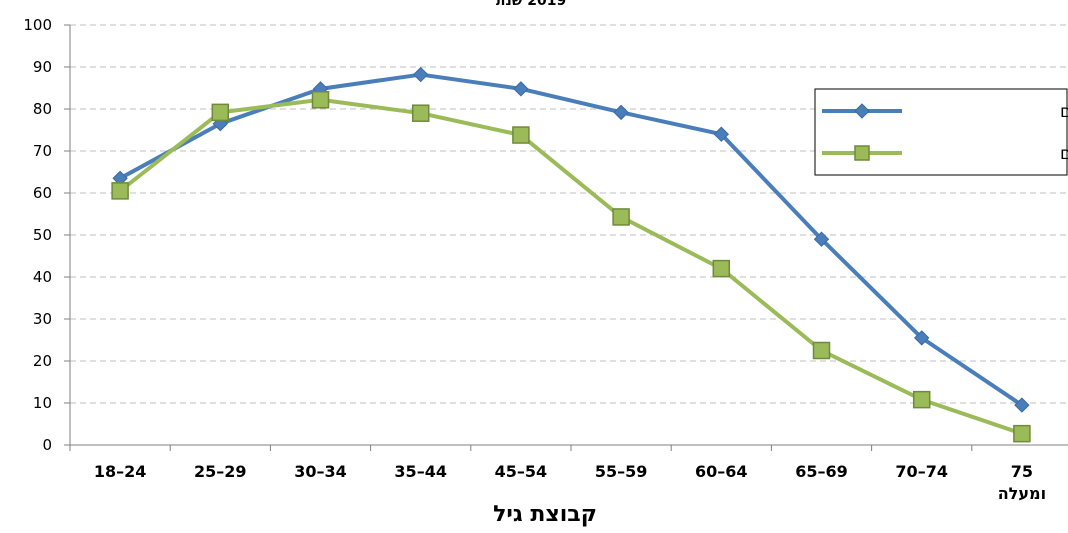 This screenshot has width=1068, height=533. What do you see at coordinates (545, 514) in the screenshot?
I see `x-axis-title: קבוצת גיל` at bounding box center [545, 514].